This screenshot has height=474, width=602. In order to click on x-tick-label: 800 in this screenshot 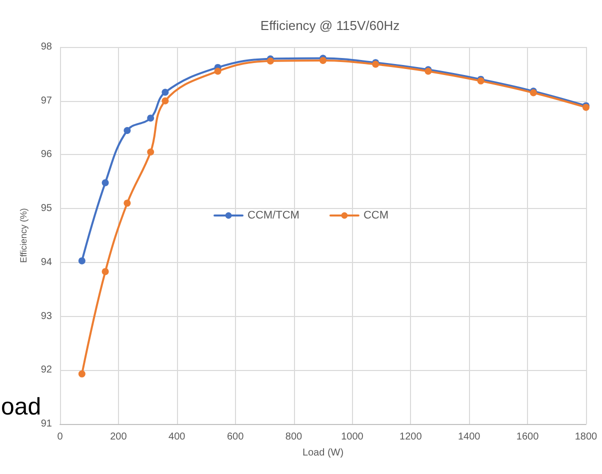, I will do `click(294, 437)`.